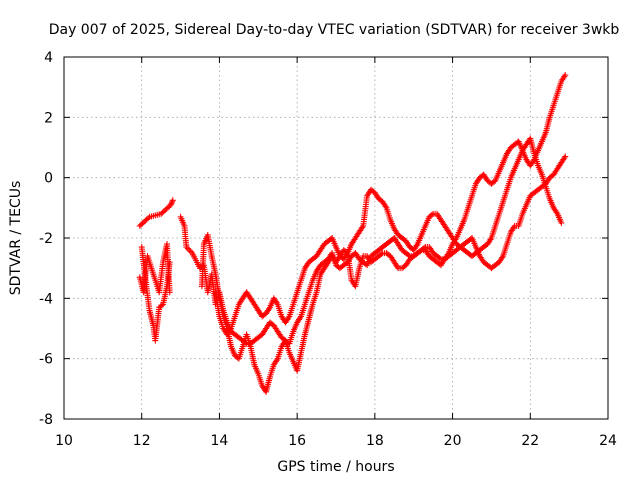 The width and height of the screenshot is (640, 480). Describe the element at coordinates (375, 441) in the screenshot. I see `x-tick-label: 18` at that location.